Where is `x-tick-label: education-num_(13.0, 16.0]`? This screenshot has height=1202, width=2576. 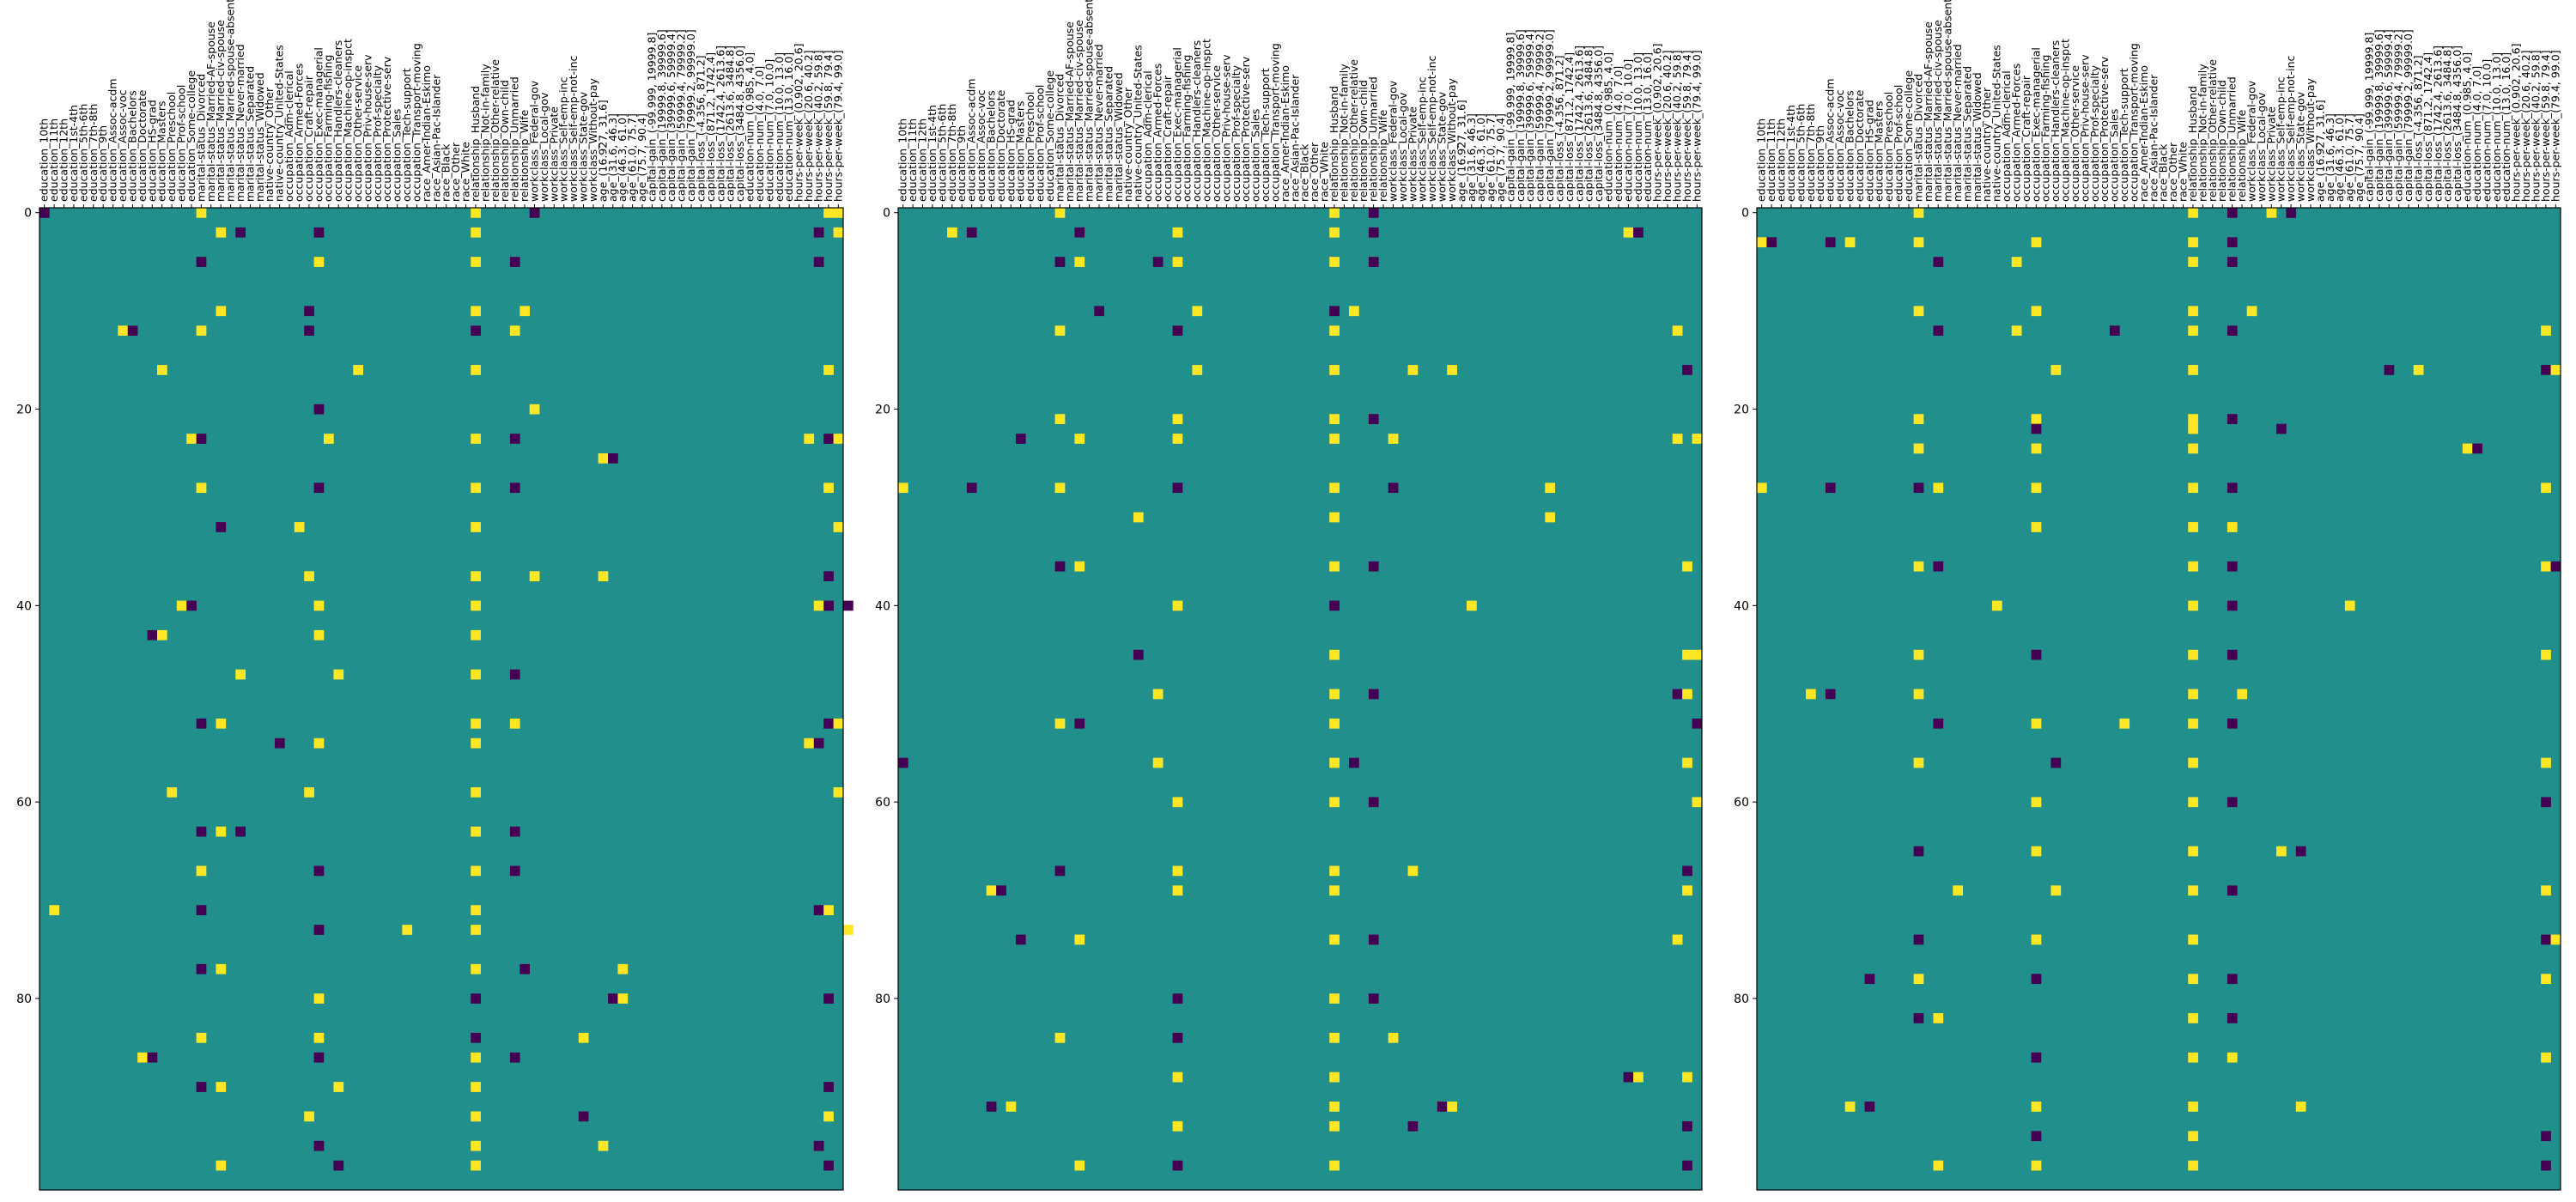 x-tick-label: education-num_(13.0, 16.0] is located at coordinates (1647, 127).